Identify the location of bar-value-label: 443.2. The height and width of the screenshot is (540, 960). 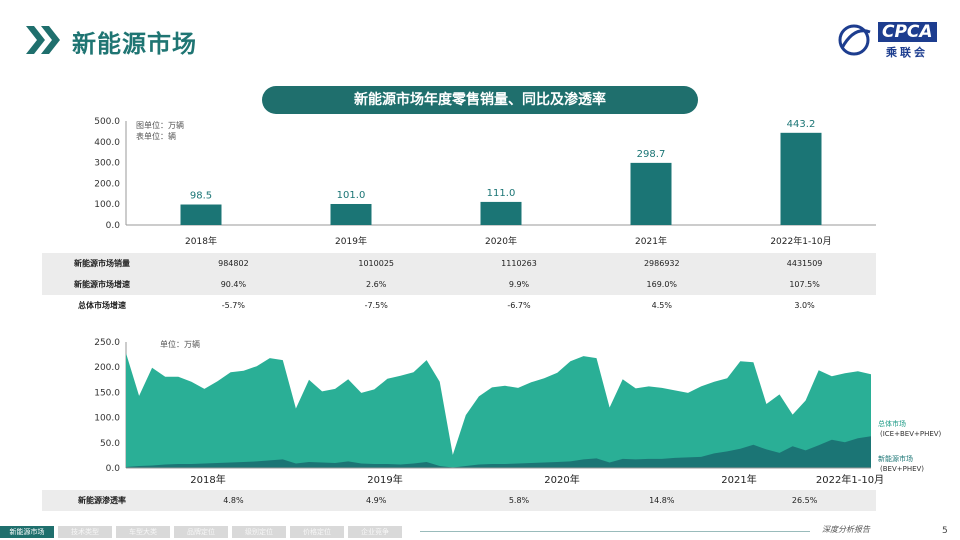
(801, 124).